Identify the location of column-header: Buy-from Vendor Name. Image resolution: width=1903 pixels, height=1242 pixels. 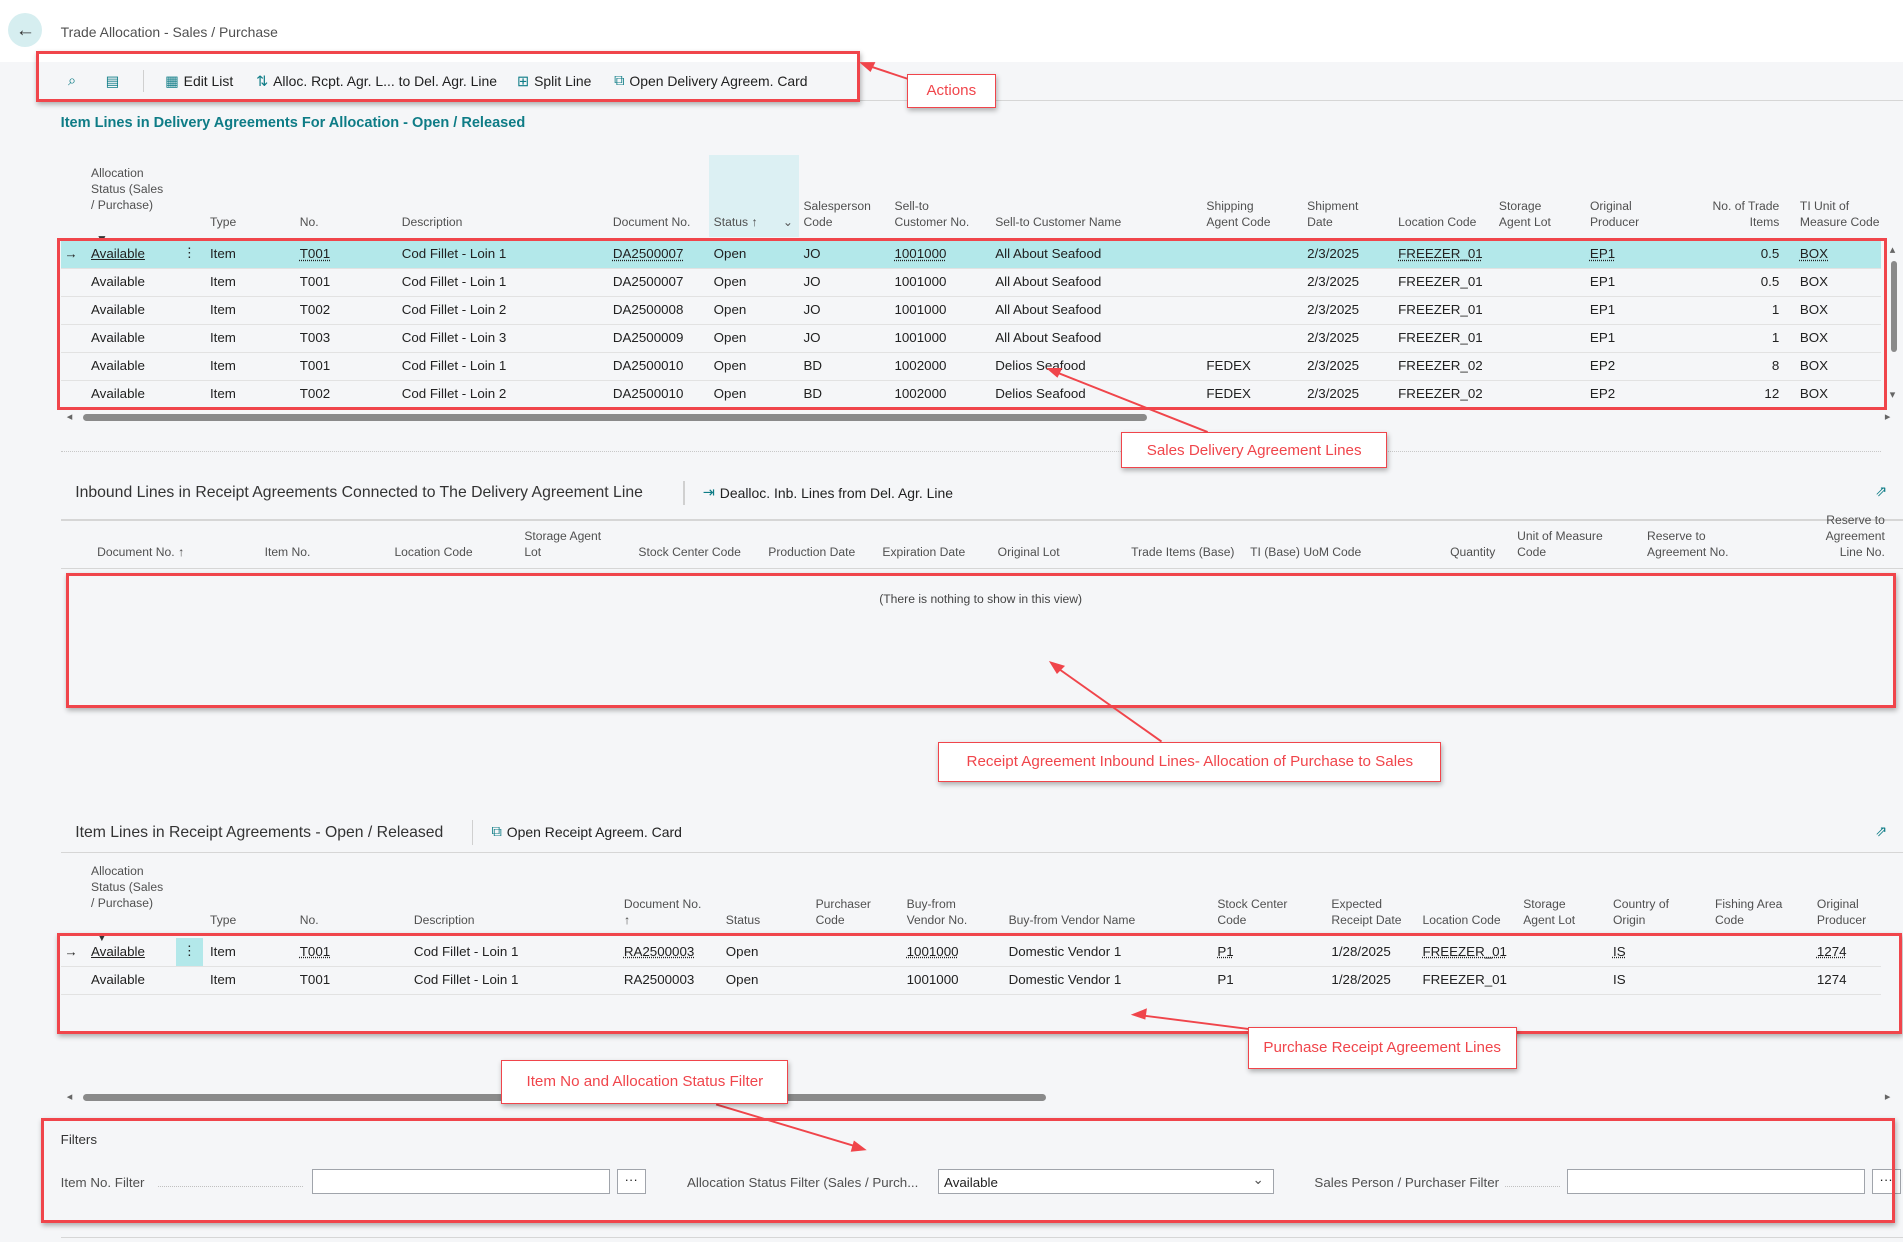
(1072, 919).